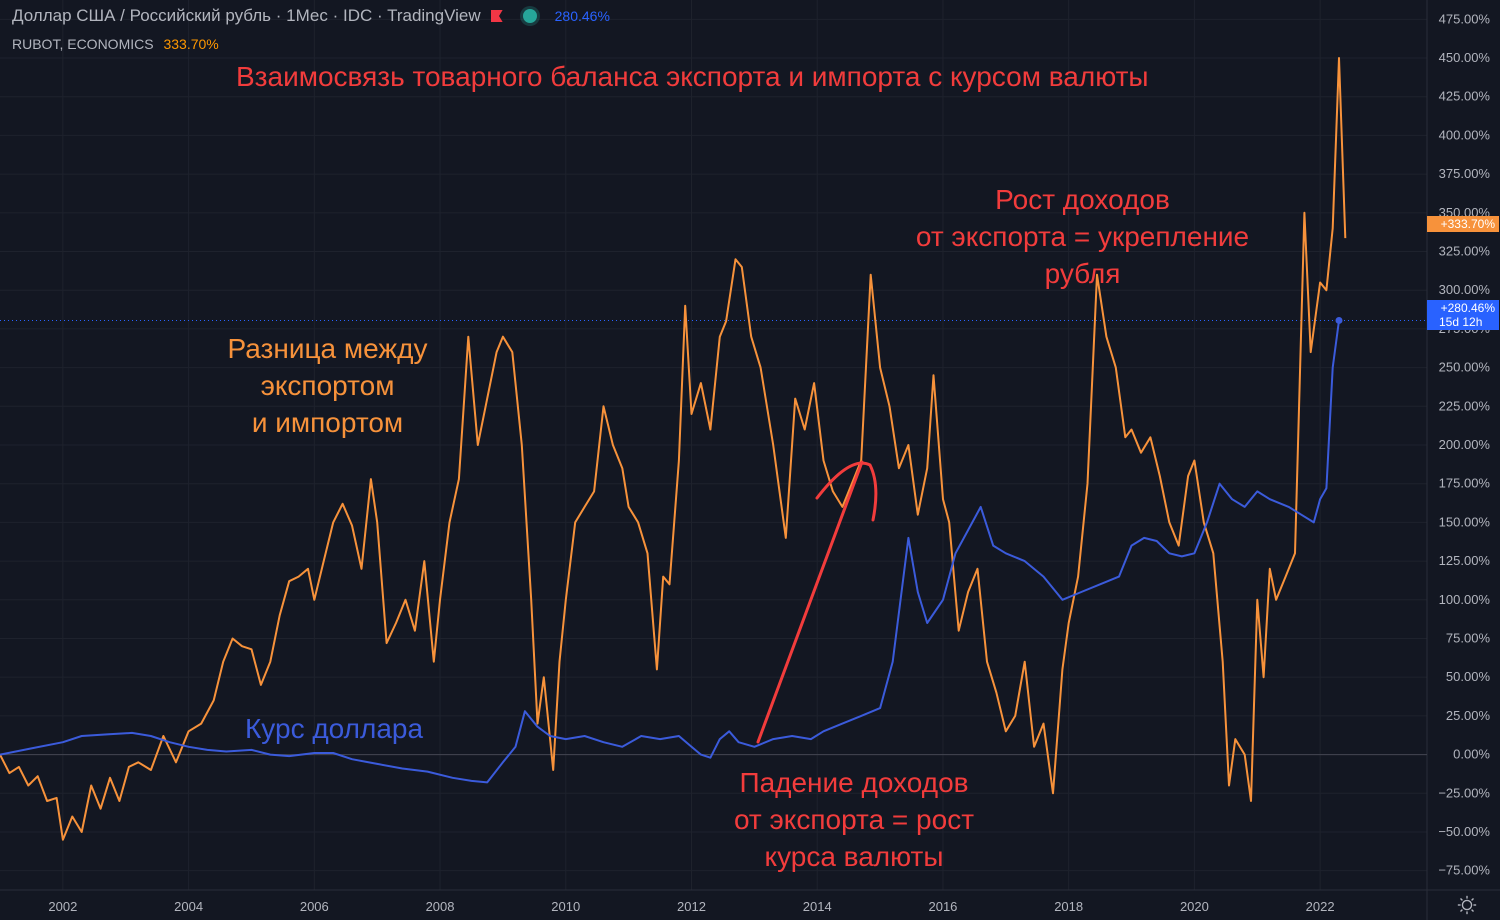 The width and height of the screenshot is (1500, 920). What do you see at coordinates (83, 44) in the screenshot?
I see `indicator-legend-text: RUBOT, ECONOMICS` at bounding box center [83, 44].